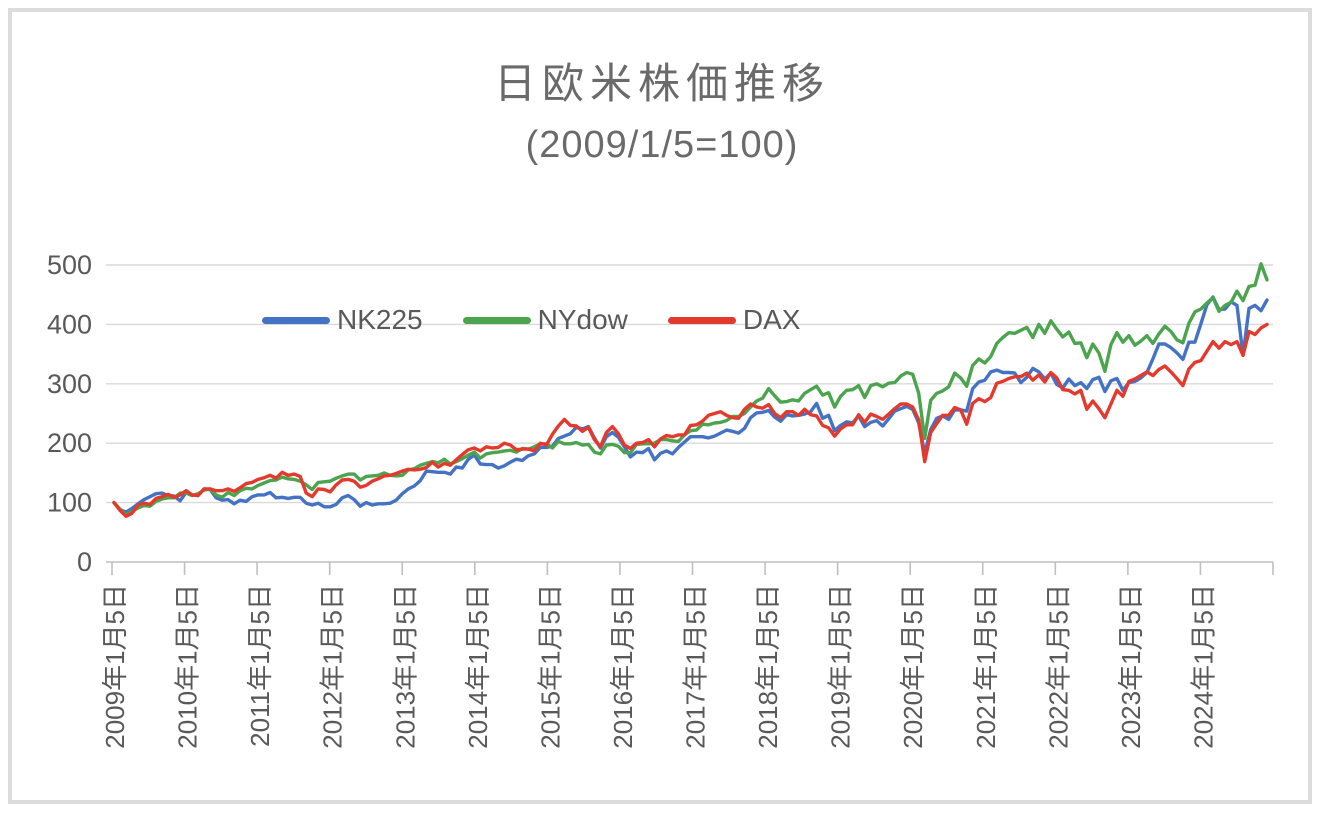 The image size is (1324, 822). I want to click on svg-text: 2015年1月5日, so click(550, 666).